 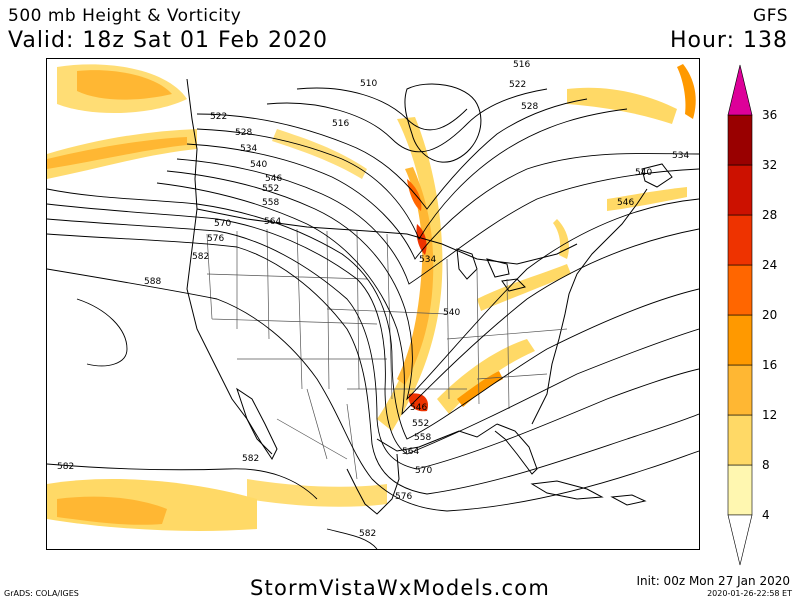 I want to click on contour-label-564-gulf: 564, so click(x=410, y=452).